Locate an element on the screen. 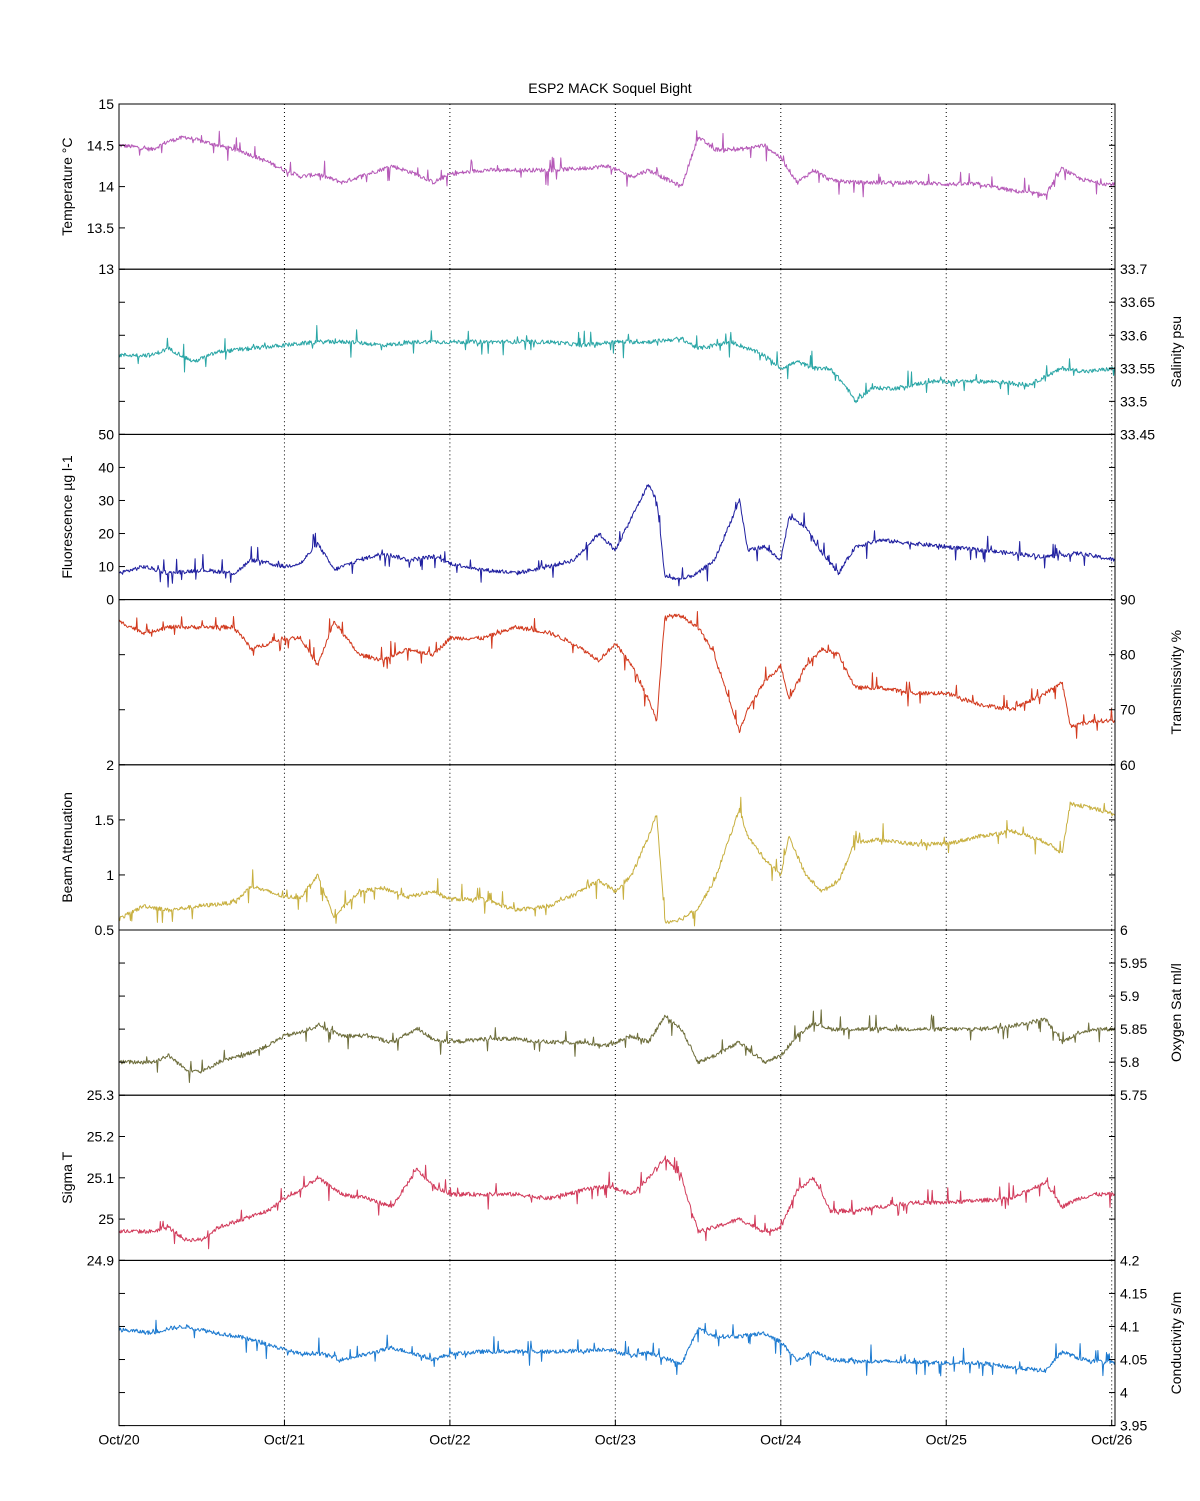 The height and width of the screenshot is (1501, 1200). y-tick-label: 25.3 is located at coordinates (100, 1095).